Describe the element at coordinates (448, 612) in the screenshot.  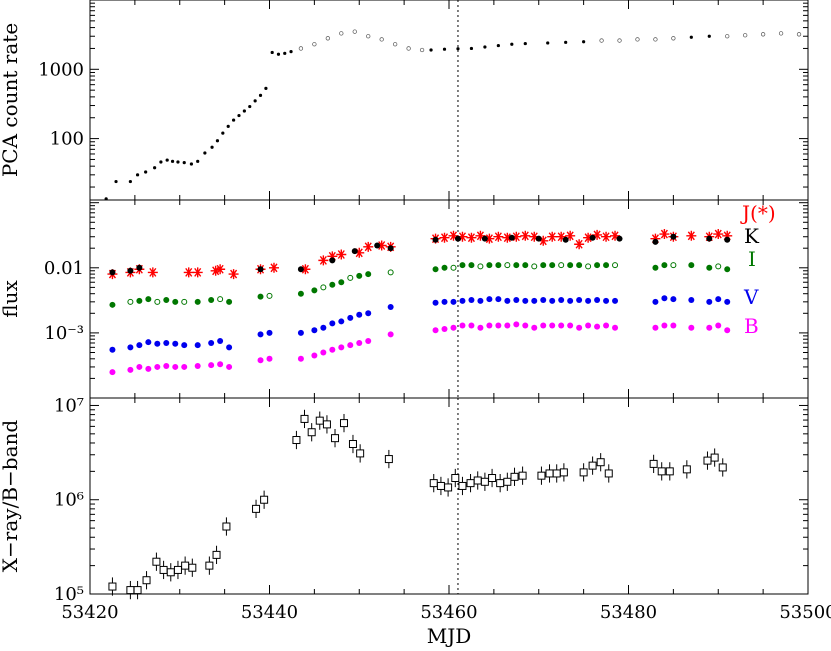
I see `x-tick-label: 53460` at that location.